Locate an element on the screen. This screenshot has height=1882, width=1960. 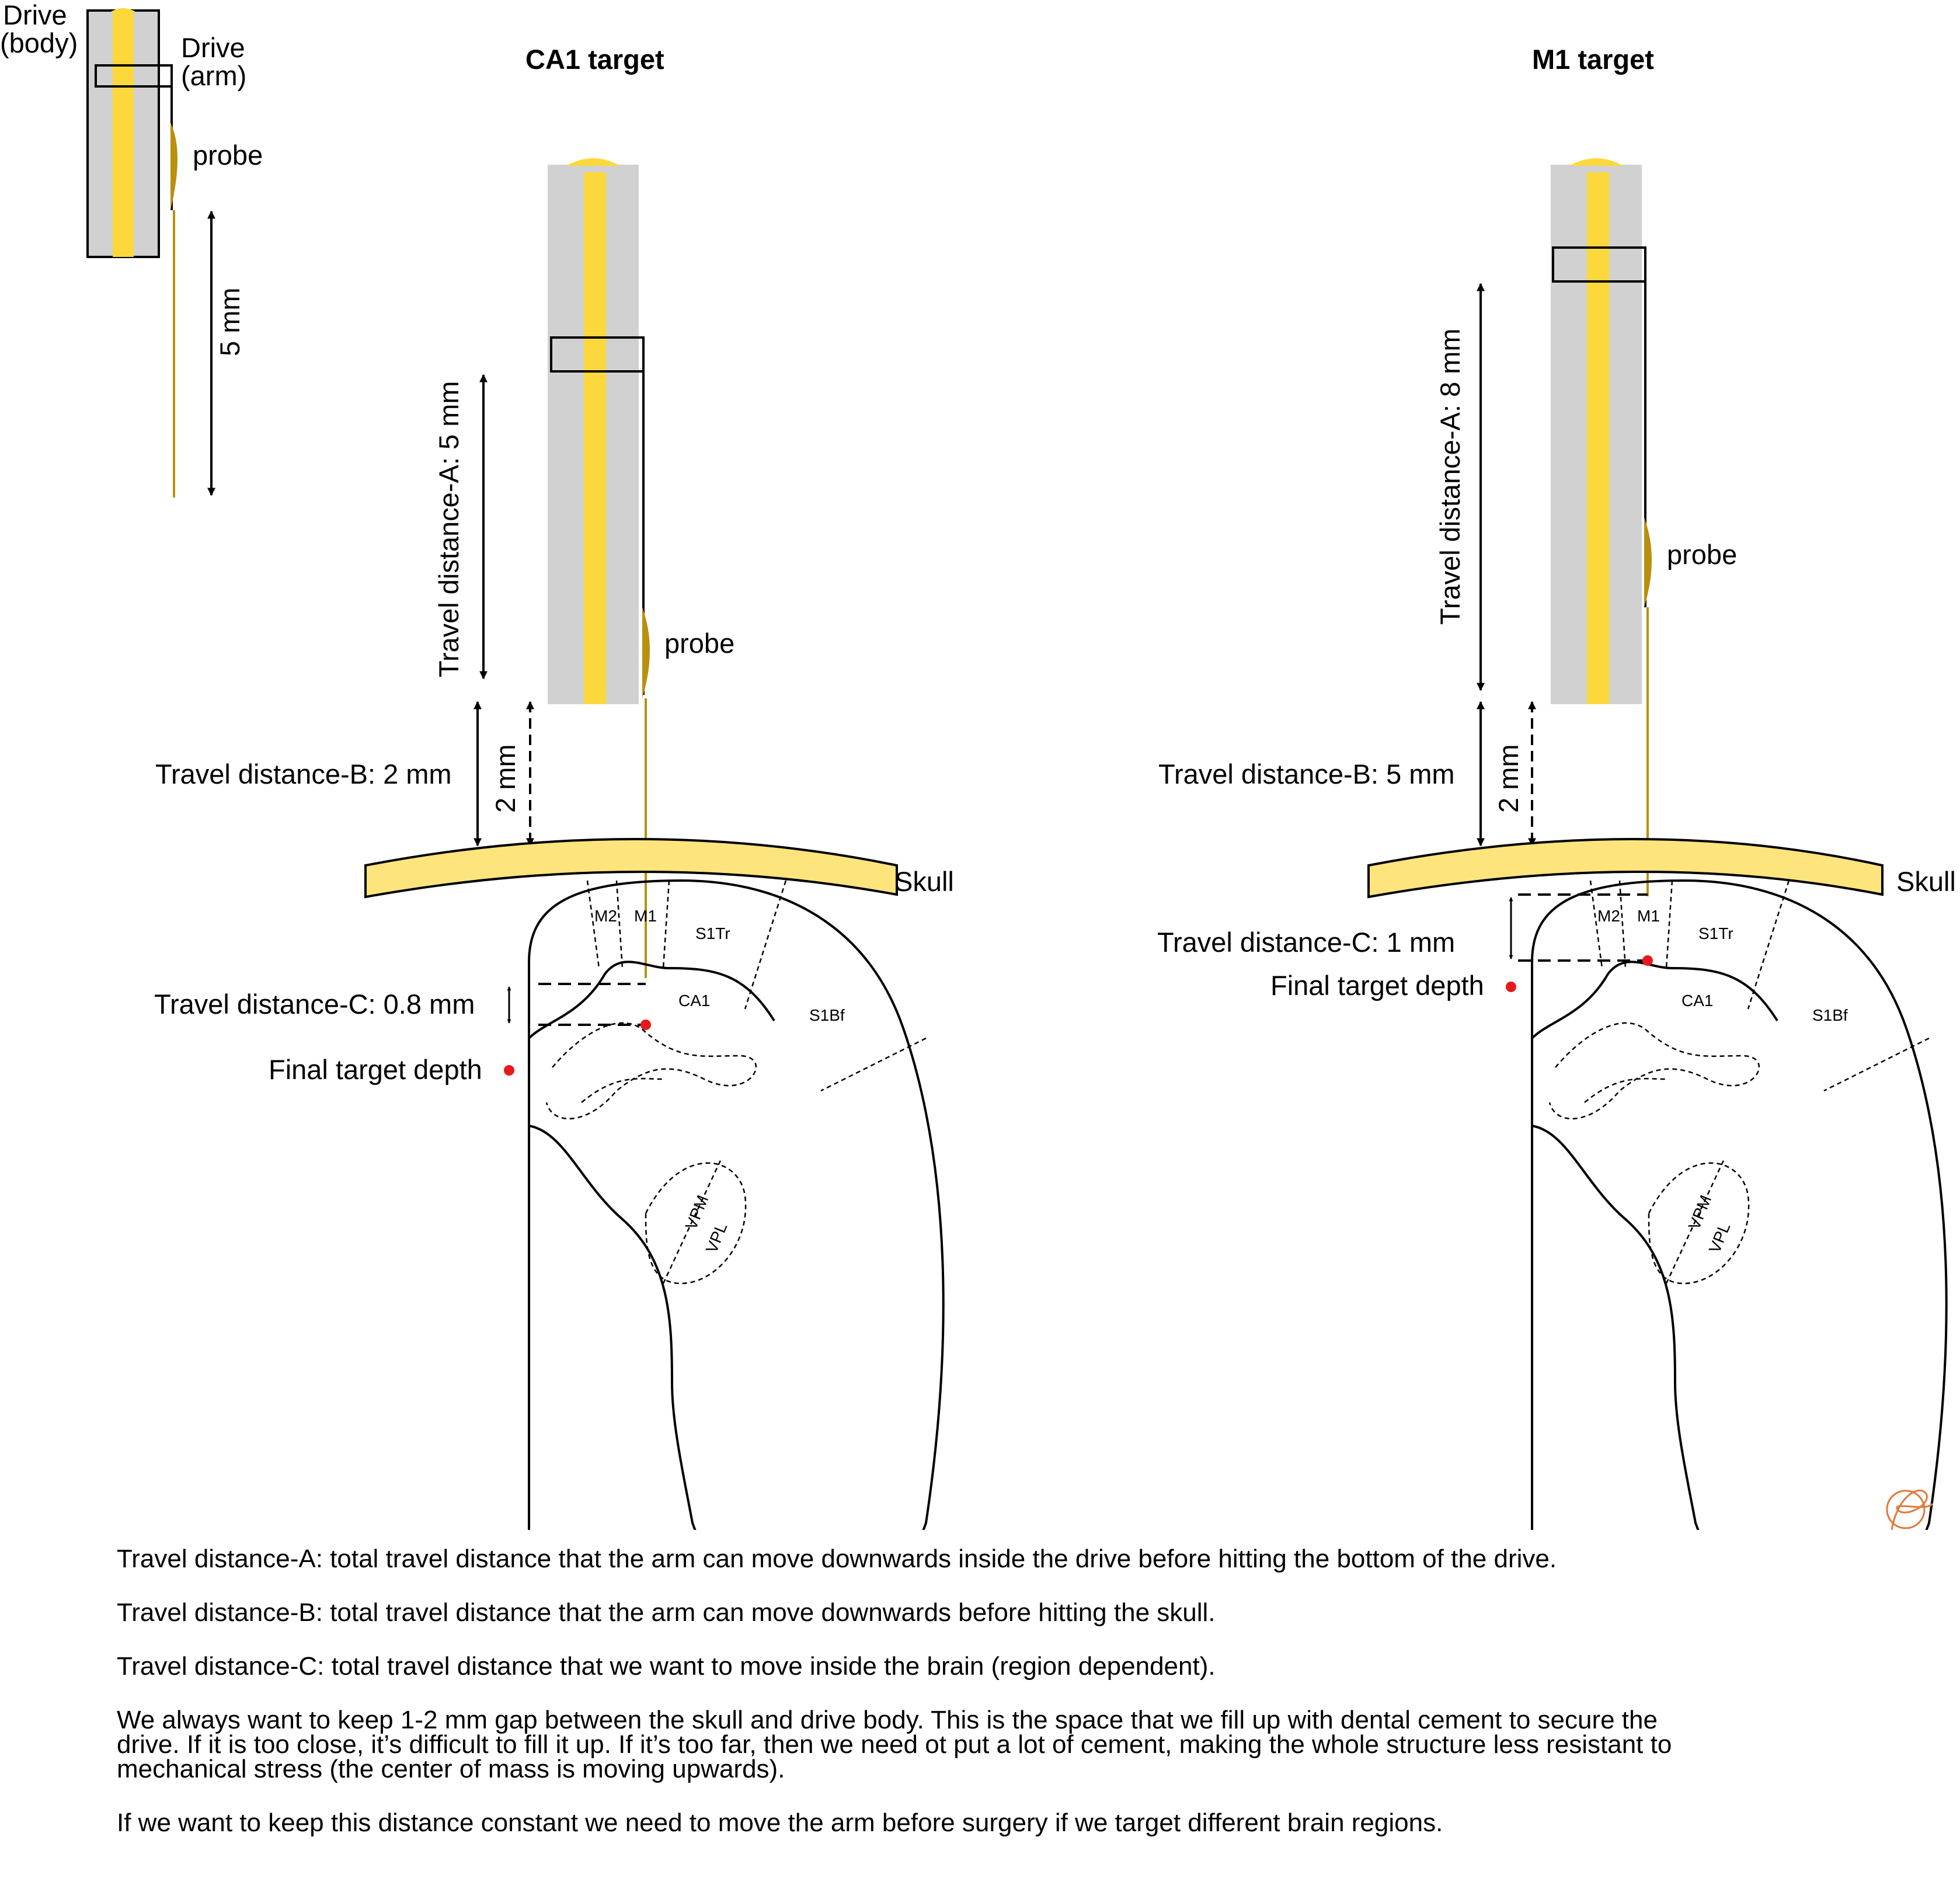
travel-c-label: Travel distance-C: 0.8 mm is located at coordinates (314, 1004).